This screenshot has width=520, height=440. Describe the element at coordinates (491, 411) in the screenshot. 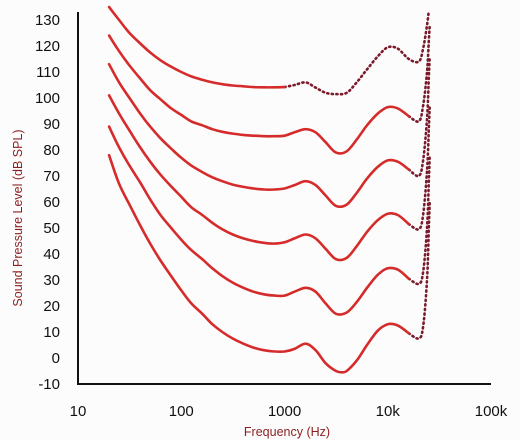

I see `x-tick-label: 100k` at that location.